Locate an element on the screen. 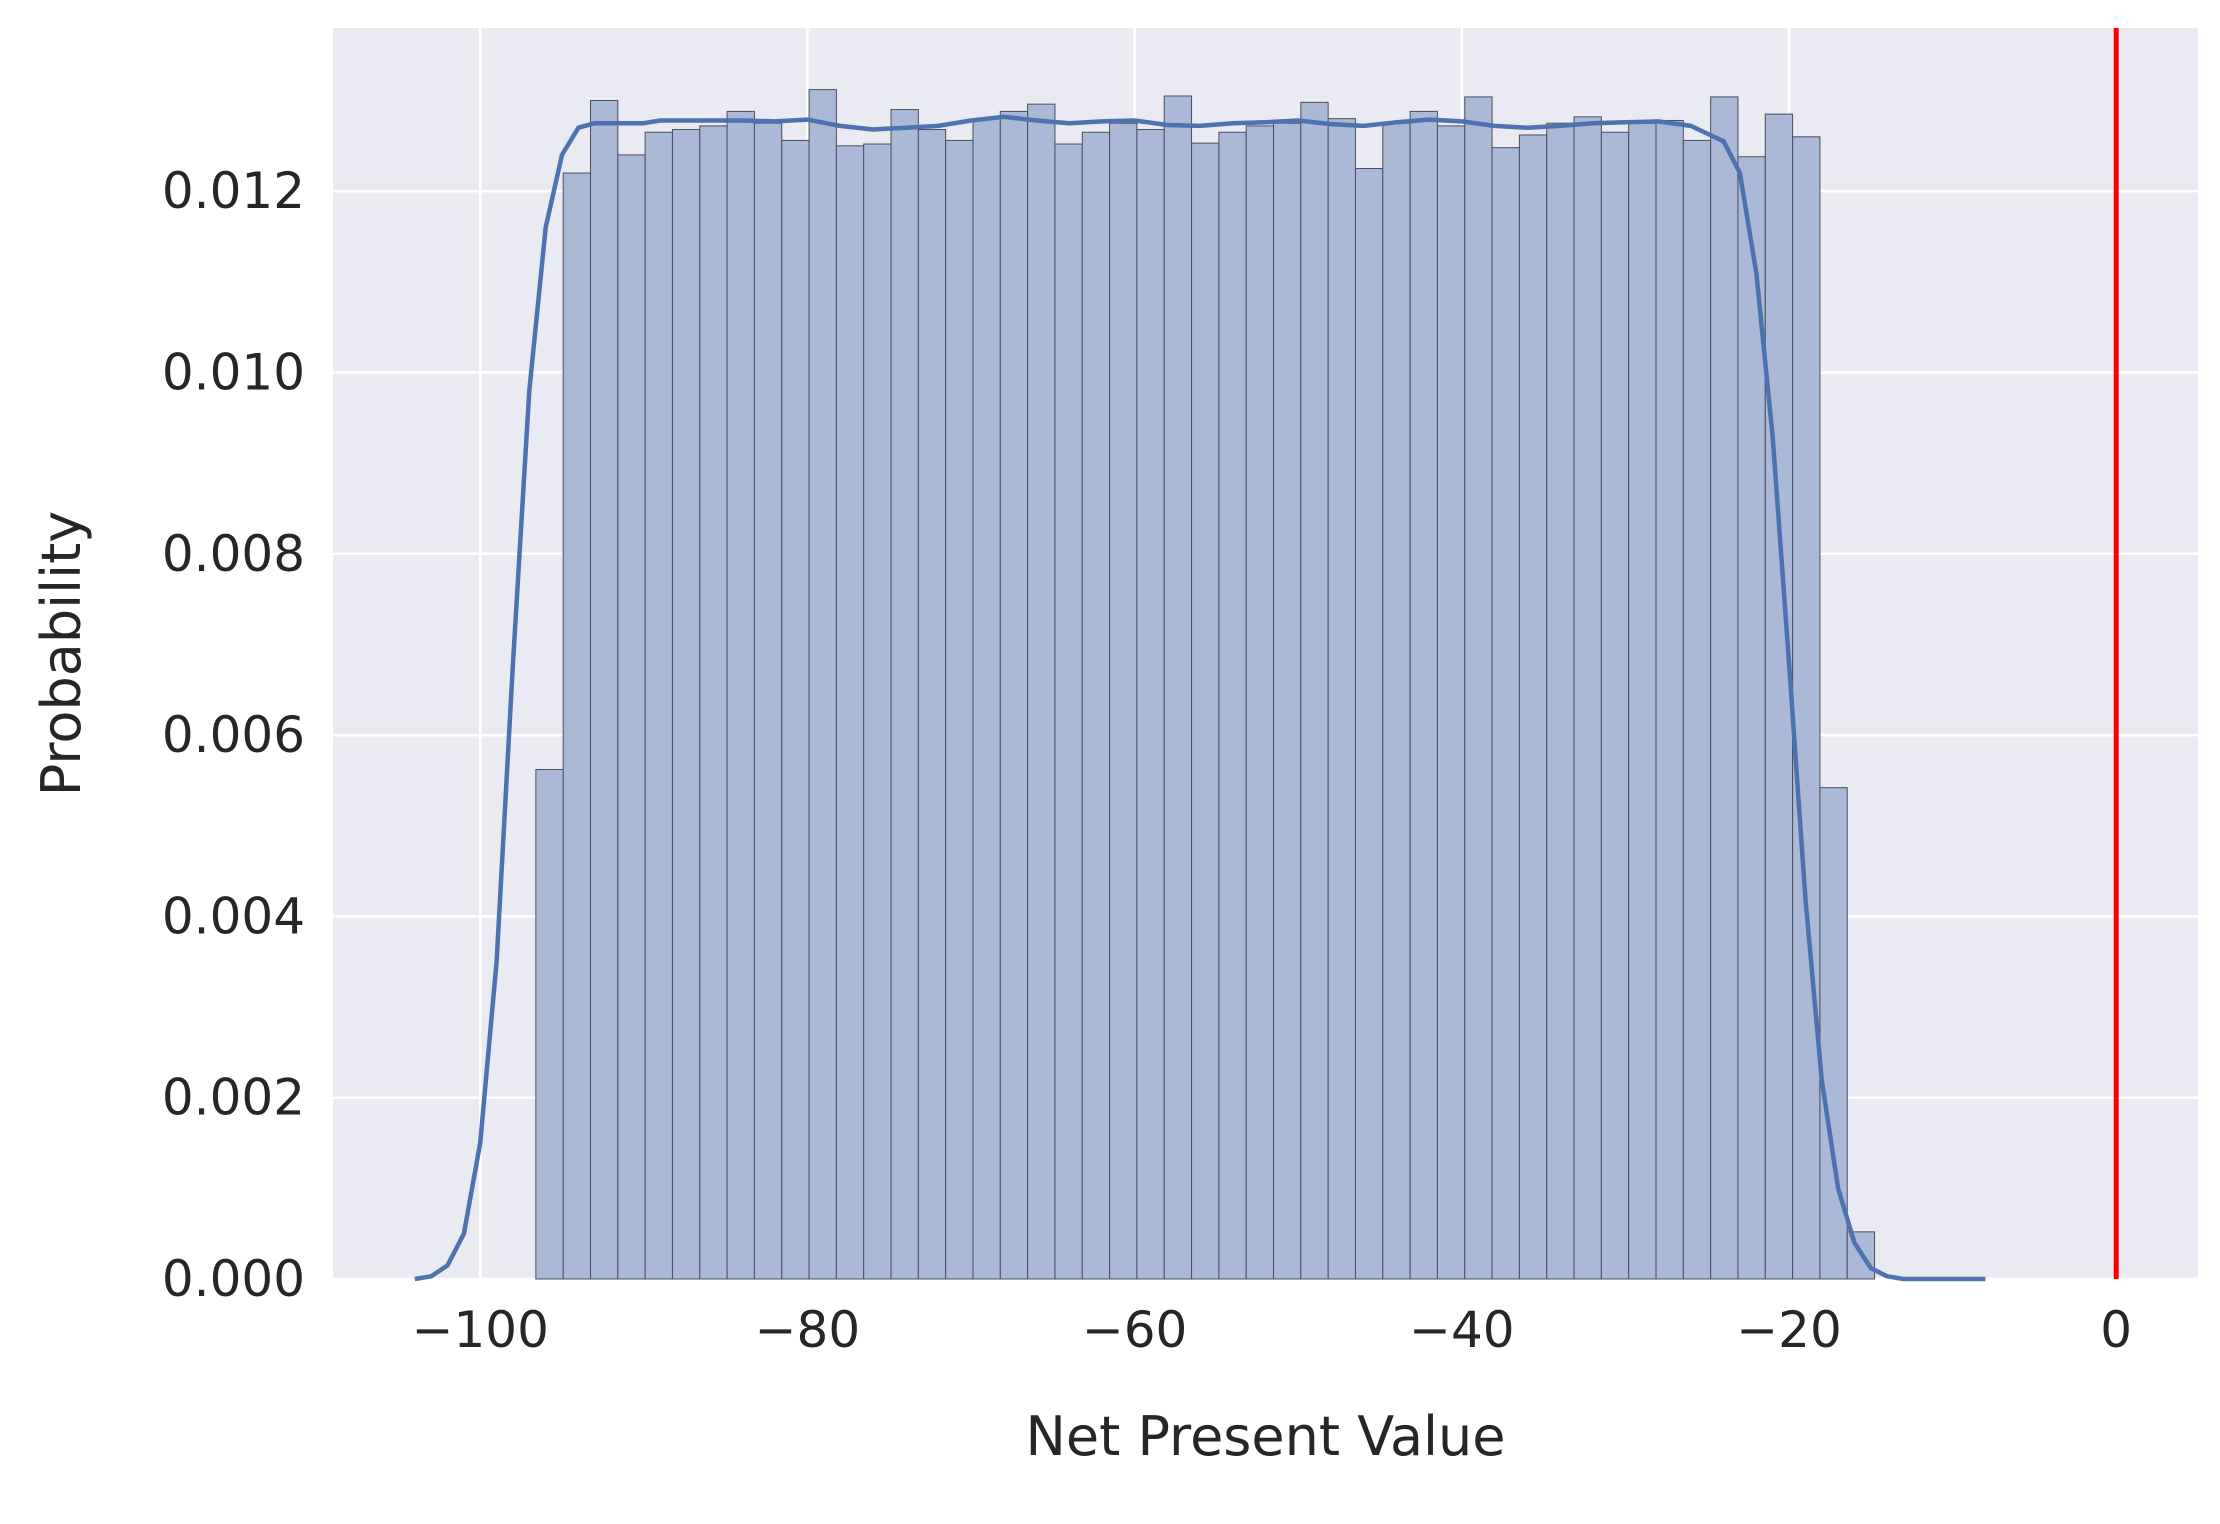  x-tick-label: −80 is located at coordinates (808, 1330).